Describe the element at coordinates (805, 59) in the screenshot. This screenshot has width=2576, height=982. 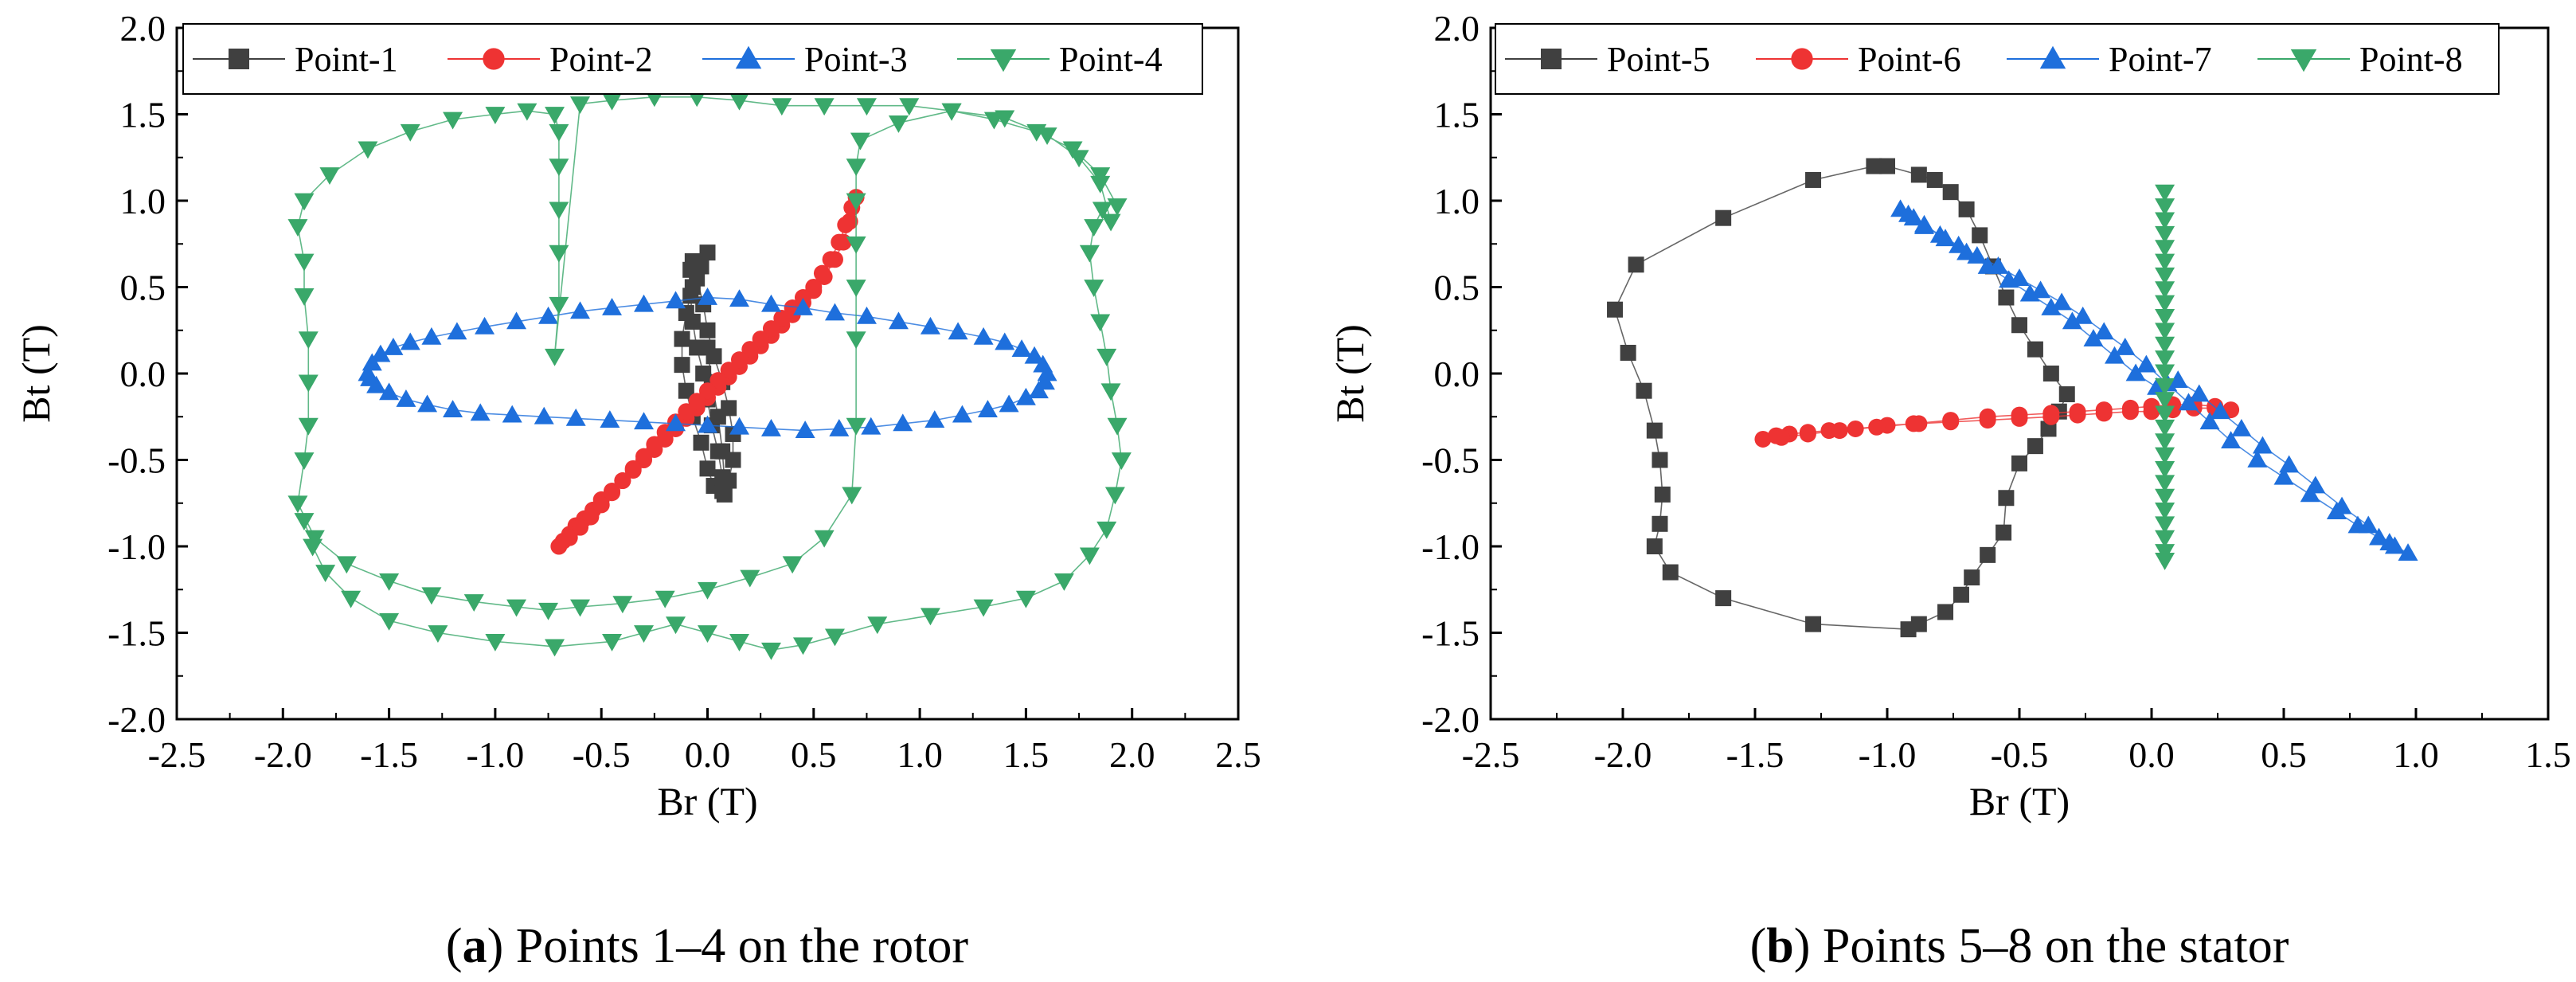
I see `legend-entry-point-3: Point-3` at that location.